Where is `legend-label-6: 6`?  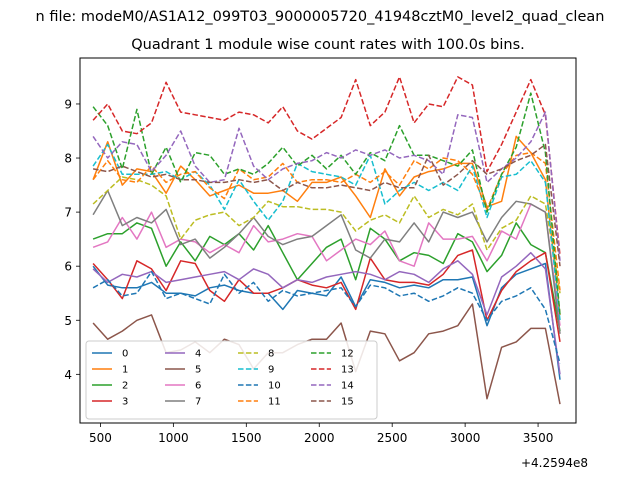 legend-label-6: 6 is located at coordinates (198, 386).